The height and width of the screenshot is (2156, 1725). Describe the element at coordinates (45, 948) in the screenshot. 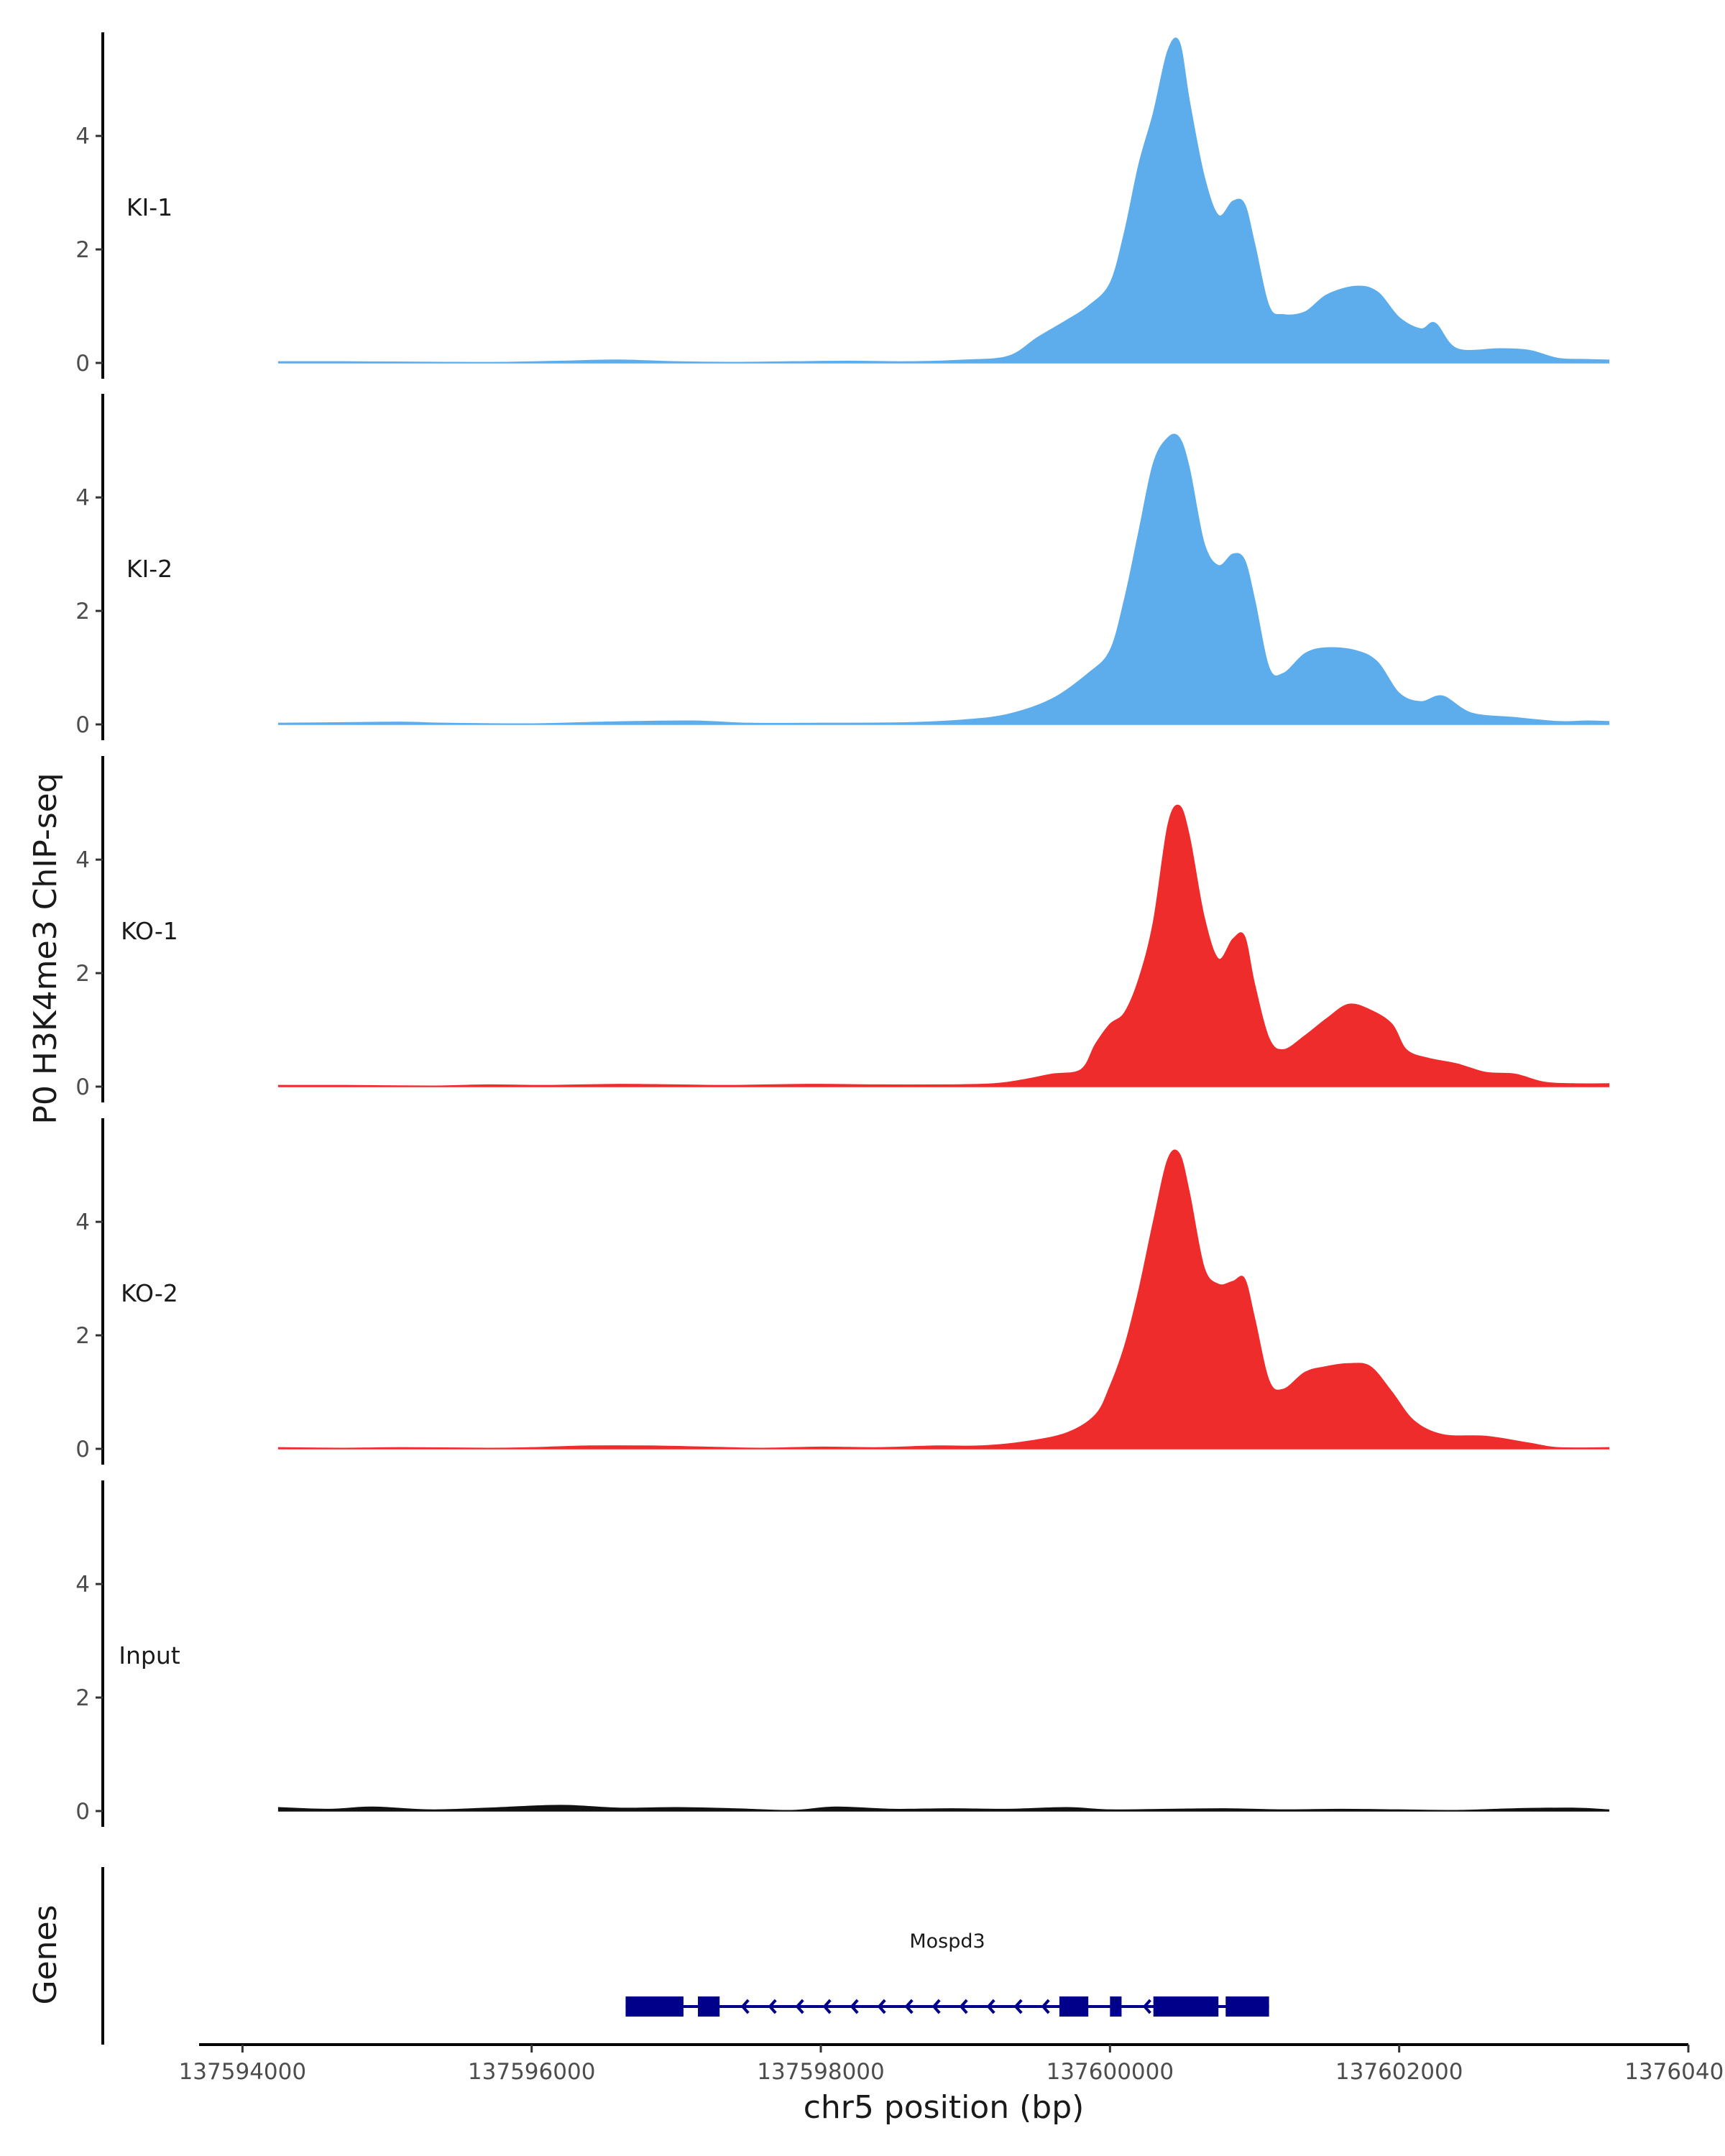

I see `y-axis-title: P0 H3K4me3 ChIP-seq` at that location.